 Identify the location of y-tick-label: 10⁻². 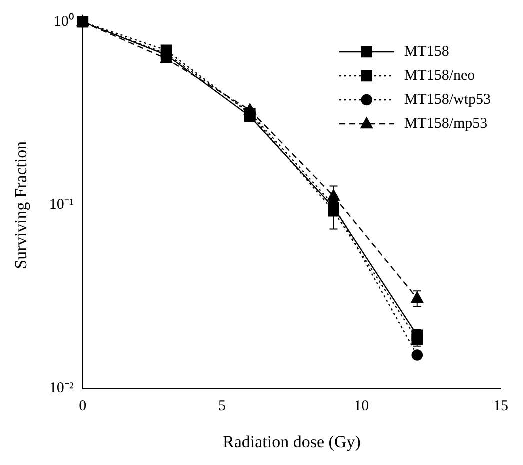
(61, 388).